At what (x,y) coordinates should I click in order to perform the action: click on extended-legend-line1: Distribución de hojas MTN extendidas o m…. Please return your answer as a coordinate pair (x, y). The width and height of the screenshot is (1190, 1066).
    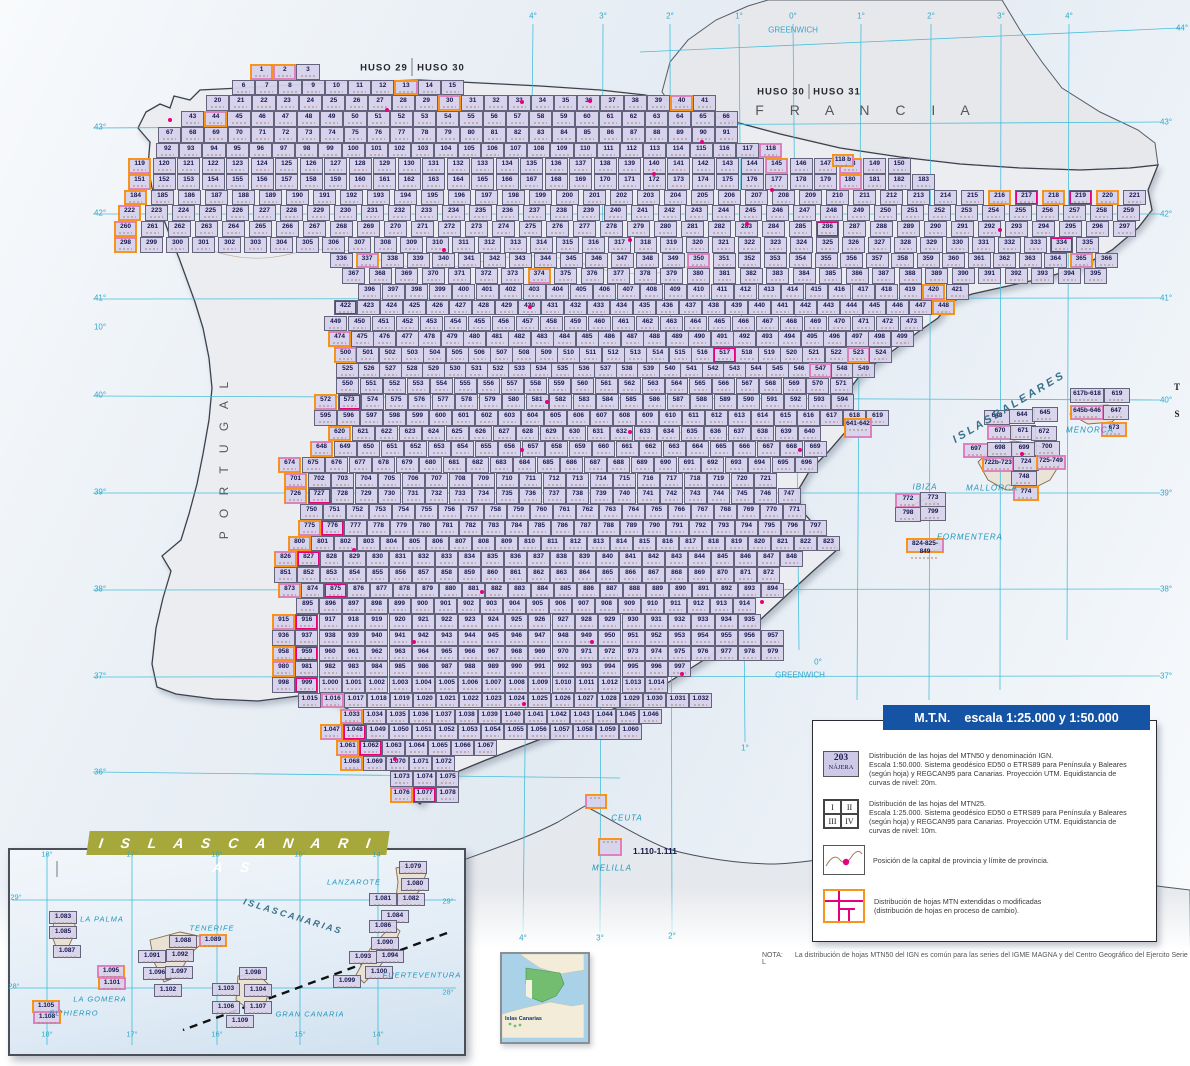
    Looking at the image, I should click on (958, 901).